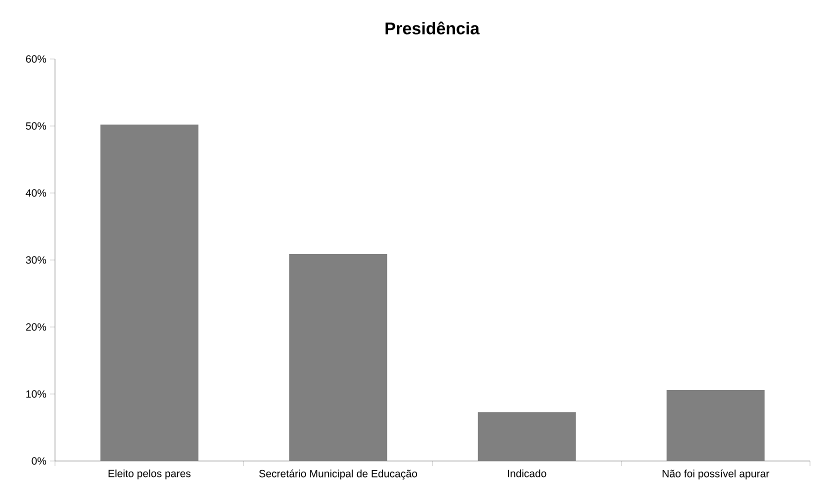 The height and width of the screenshot is (494, 820). Describe the element at coordinates (433, 28) in the screenshot. I see `chart-title: Presidência` at that location.